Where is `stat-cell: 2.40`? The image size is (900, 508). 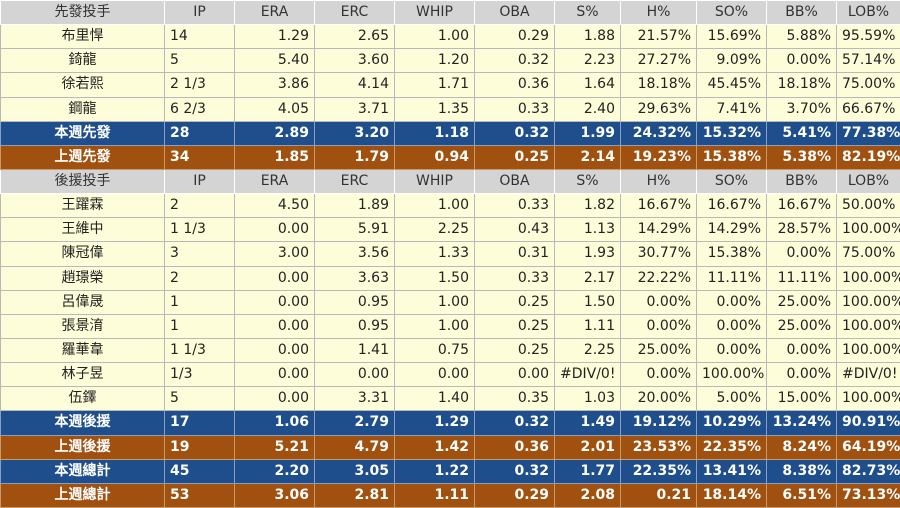 stat-cell: 2.40 is located at coordinates (588, 109).